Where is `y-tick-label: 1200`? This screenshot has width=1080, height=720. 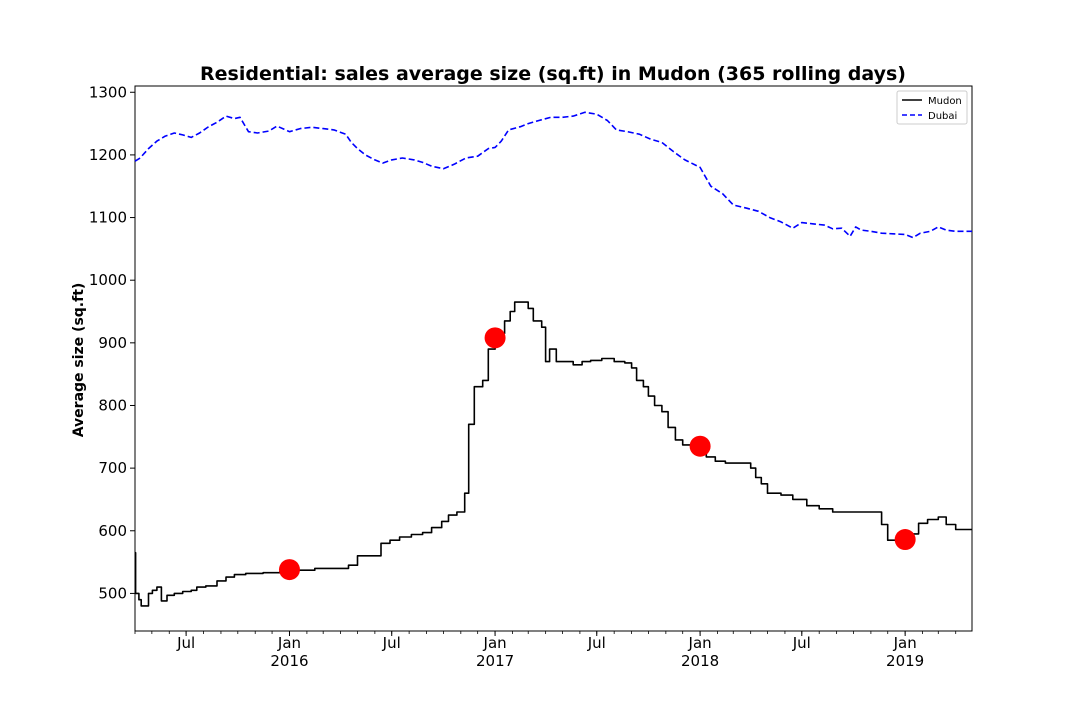 y-tick-label: 1200 is located at coordinates (108, 155).